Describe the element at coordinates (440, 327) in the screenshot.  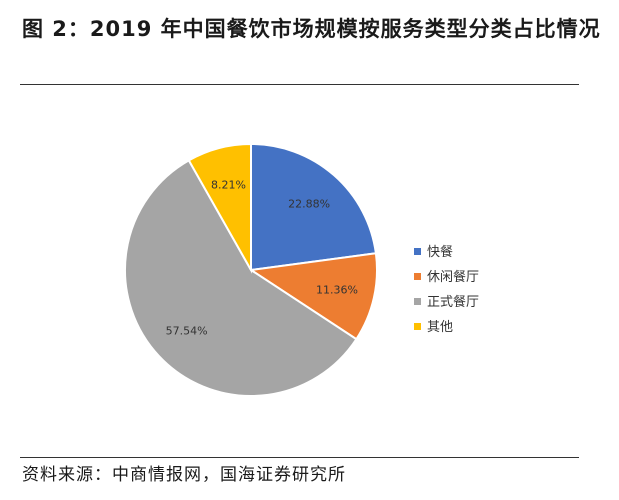
I see `legend-label-qita: 其他` at that location.